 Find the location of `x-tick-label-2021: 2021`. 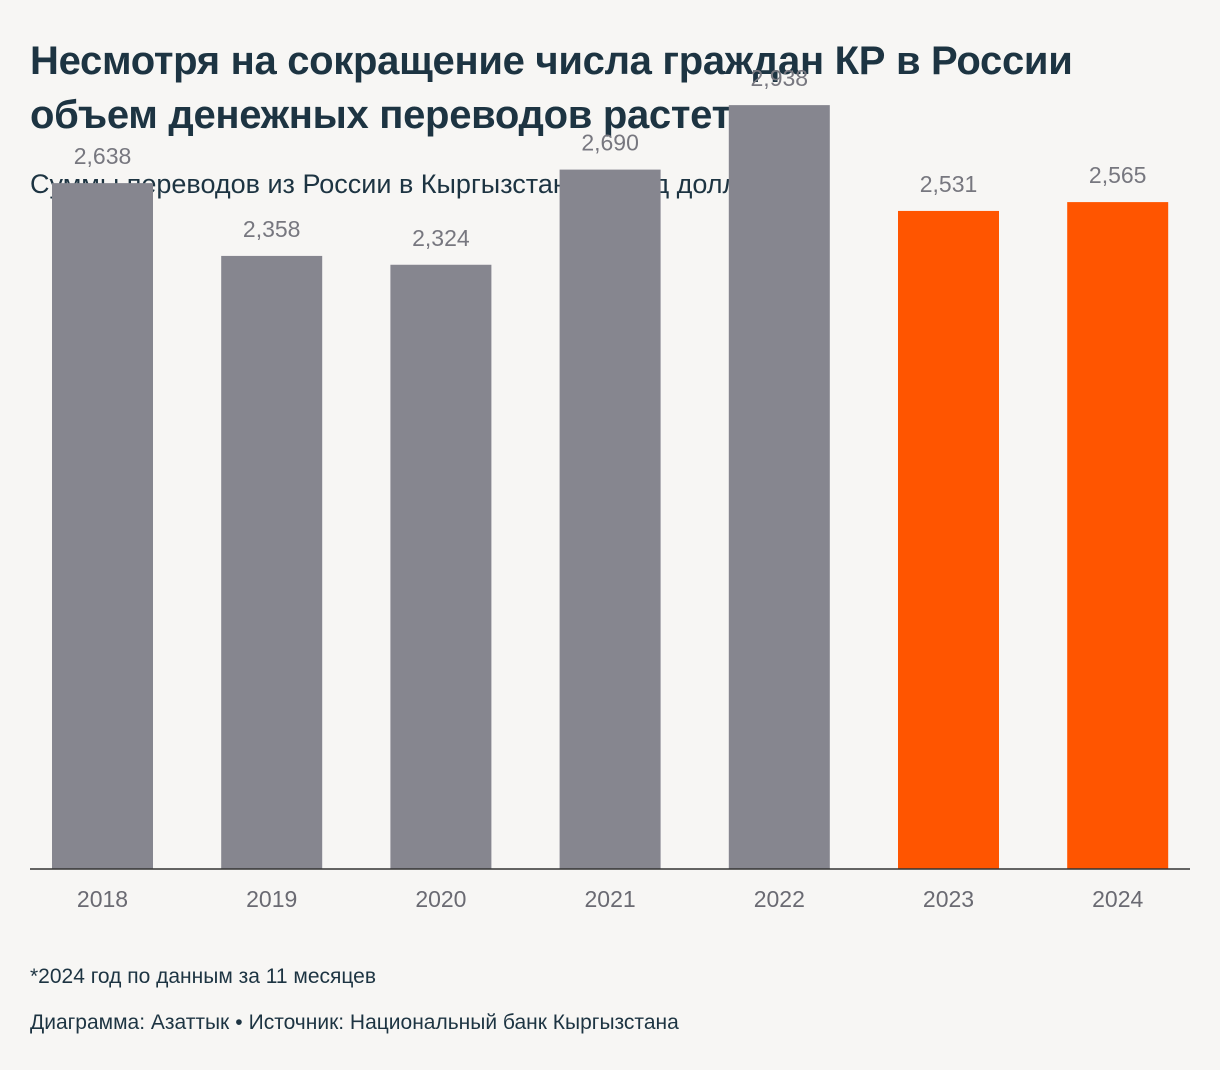

x-tick-label-2021: 2021 is located at coordinates (610, 899).